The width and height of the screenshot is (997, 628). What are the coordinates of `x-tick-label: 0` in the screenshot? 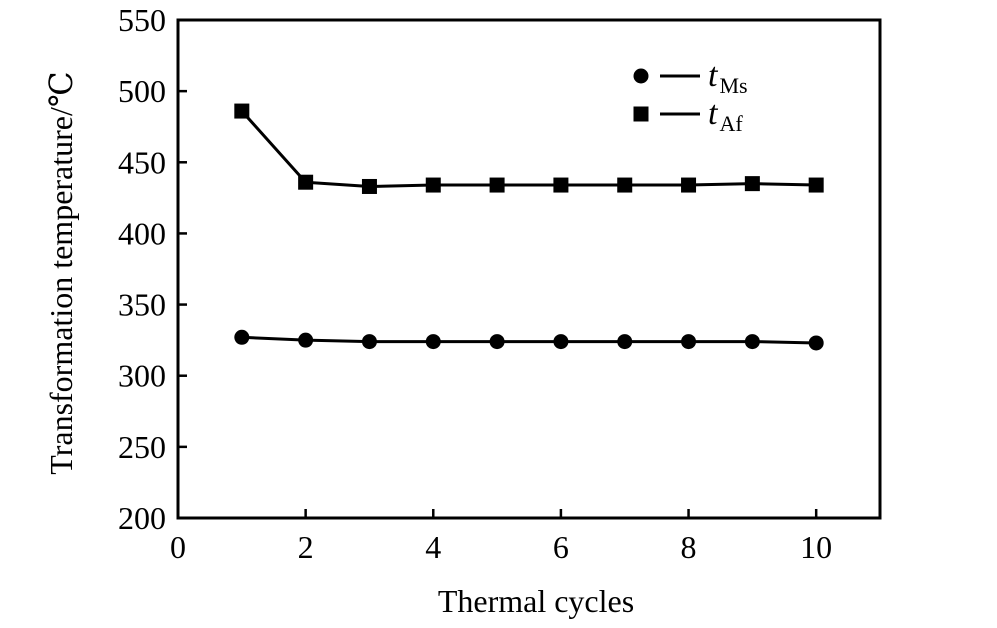 It's located at (178, 547).